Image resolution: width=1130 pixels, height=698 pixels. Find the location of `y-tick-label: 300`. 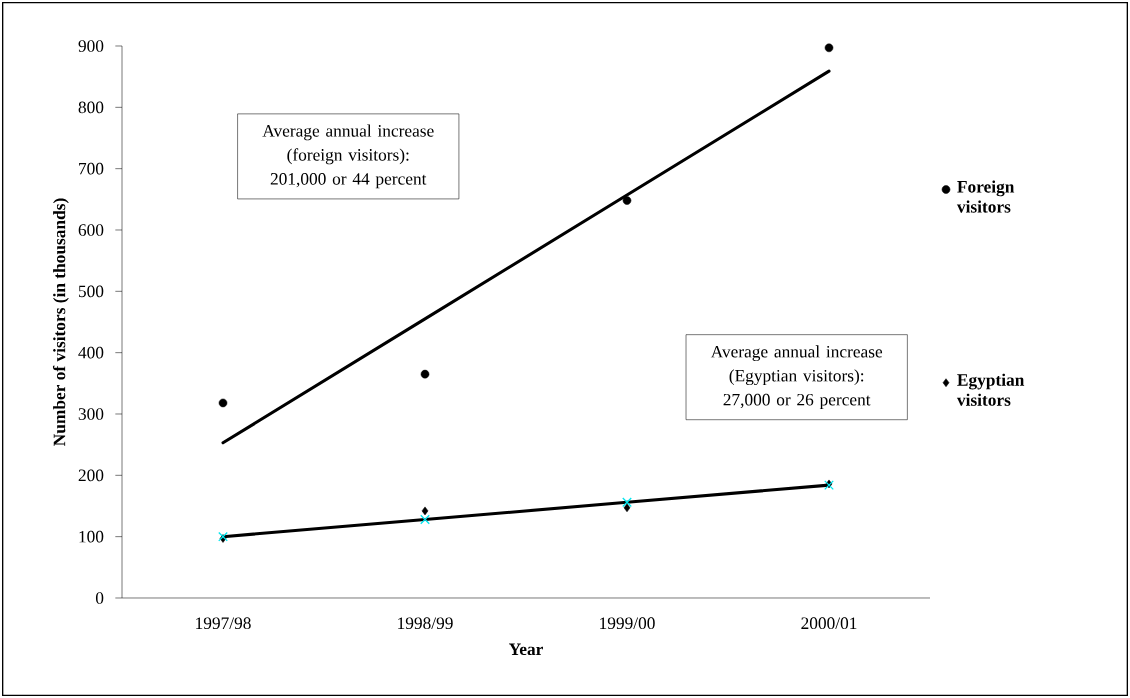

y-tick-label: 300 is located at coordinates (91, 414).